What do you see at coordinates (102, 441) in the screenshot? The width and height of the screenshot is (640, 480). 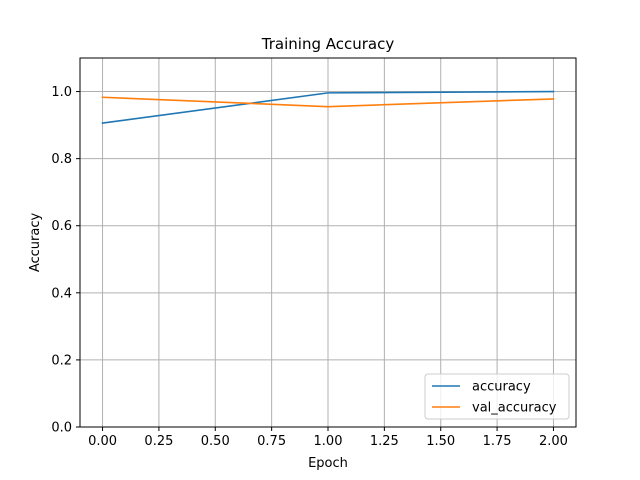 I see `x-tick-label: 0.00` at bounding box center [102, 441].